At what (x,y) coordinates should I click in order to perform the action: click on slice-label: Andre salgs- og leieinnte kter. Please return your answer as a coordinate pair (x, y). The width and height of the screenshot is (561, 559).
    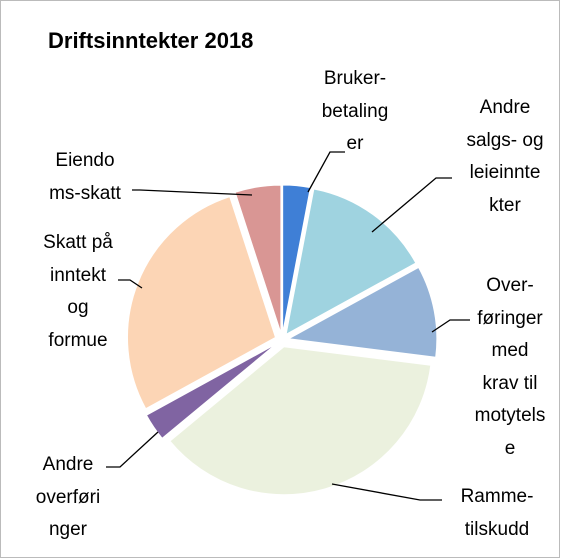
    Looking at the image, I should click on (505, 156).